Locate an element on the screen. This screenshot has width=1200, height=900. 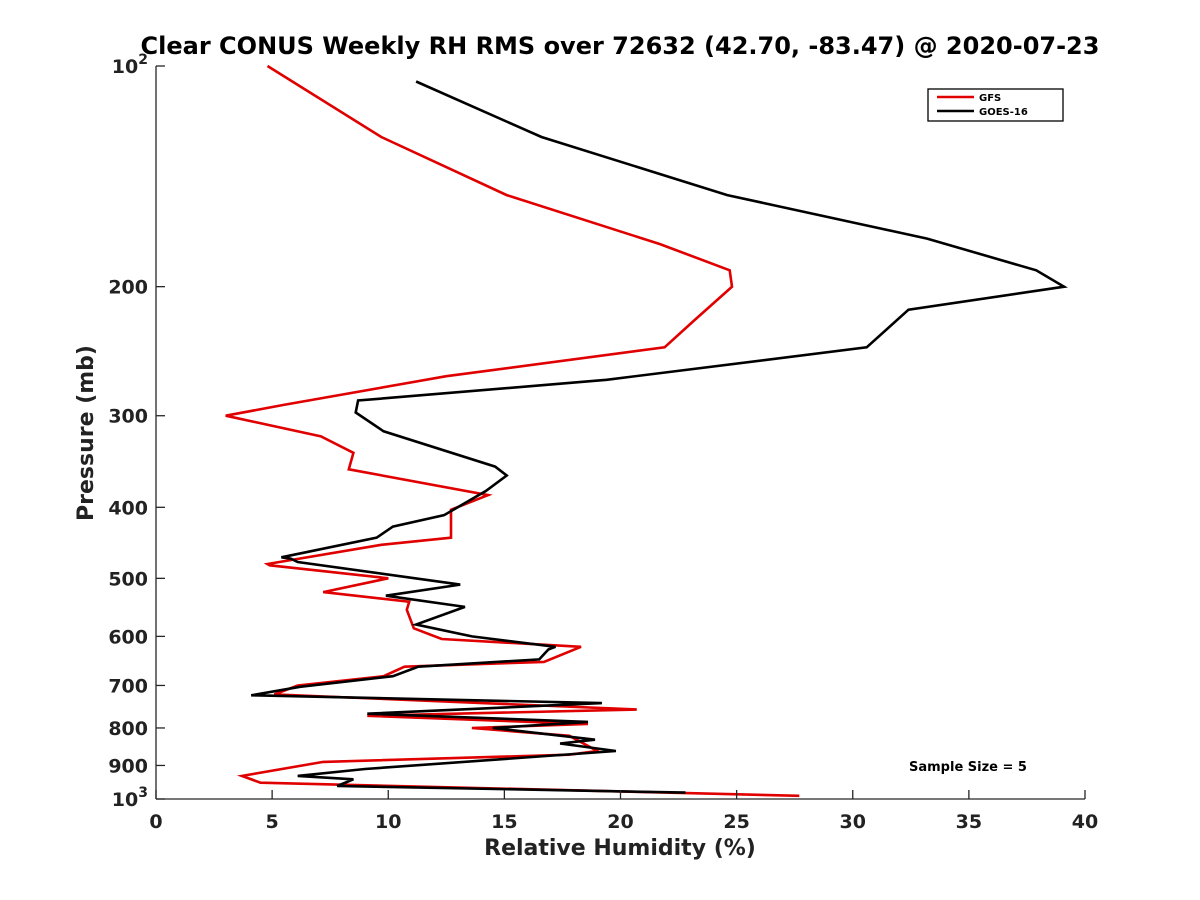
x-tick-label: 0 is located at coordinates (155, 822).